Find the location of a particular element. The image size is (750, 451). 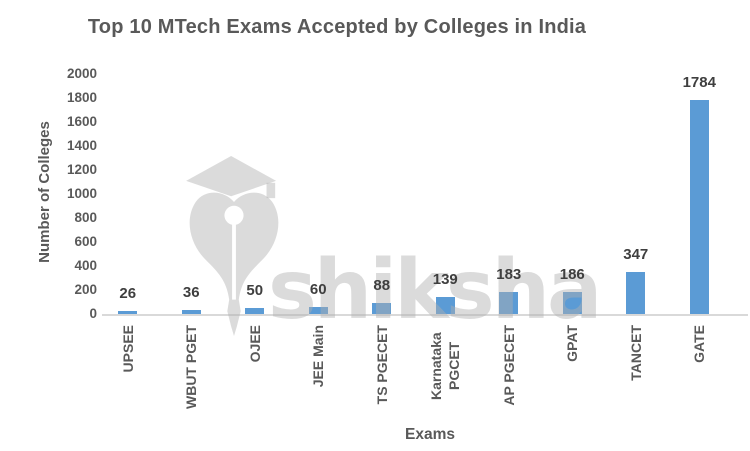

data-label: 88 is located at coordinates (382, 285).